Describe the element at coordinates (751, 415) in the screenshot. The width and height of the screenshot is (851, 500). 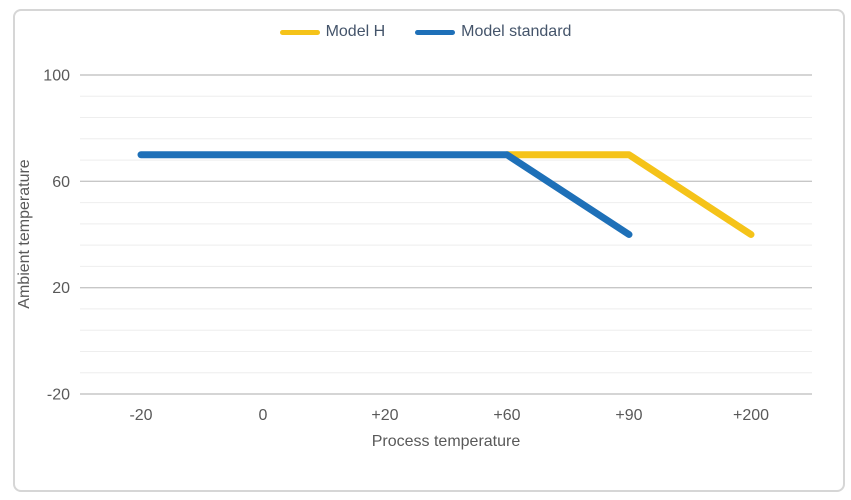
I see `x-tick-label: +200` at that location.